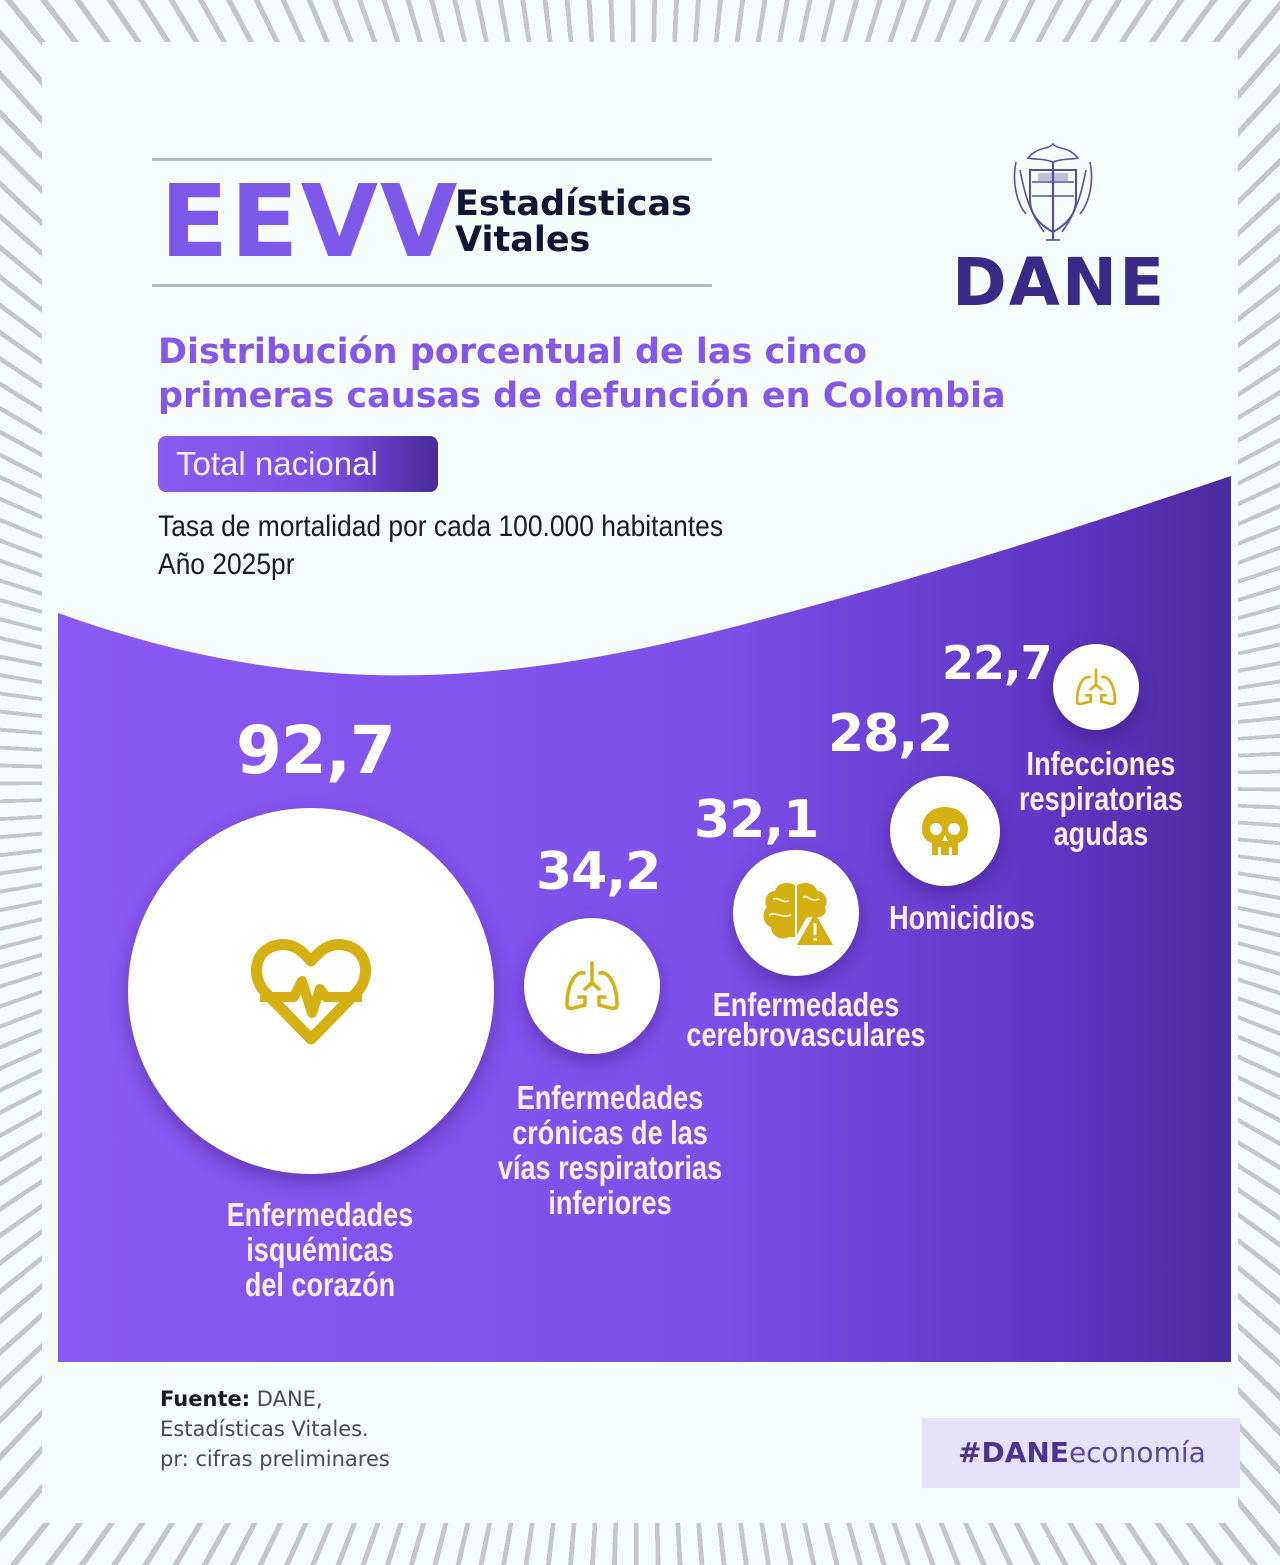  I want to click on label-line: Homicidios, so click(962, 917).